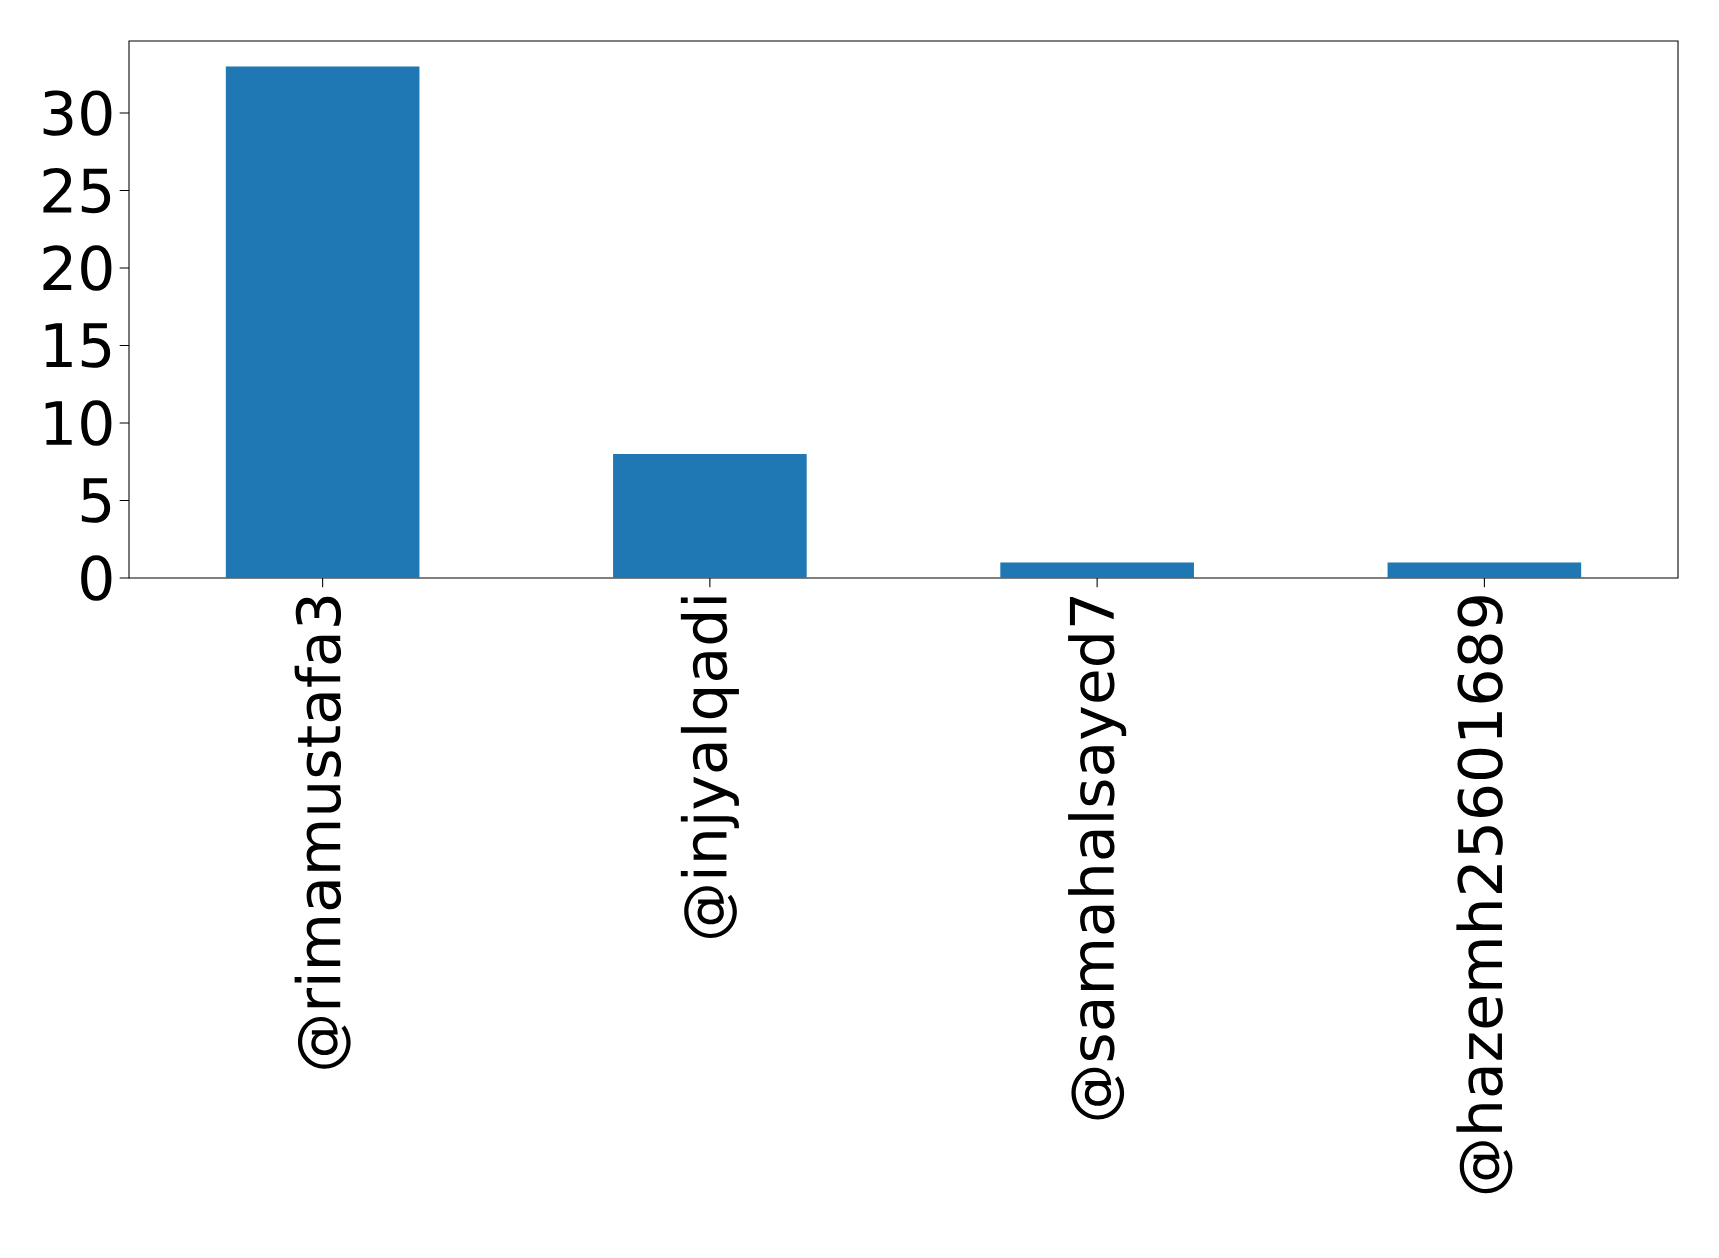 The width and height of the screenshot is (1719, 1258). I want to click on x-tick-label: @injyalqadi, so click(709, 768).